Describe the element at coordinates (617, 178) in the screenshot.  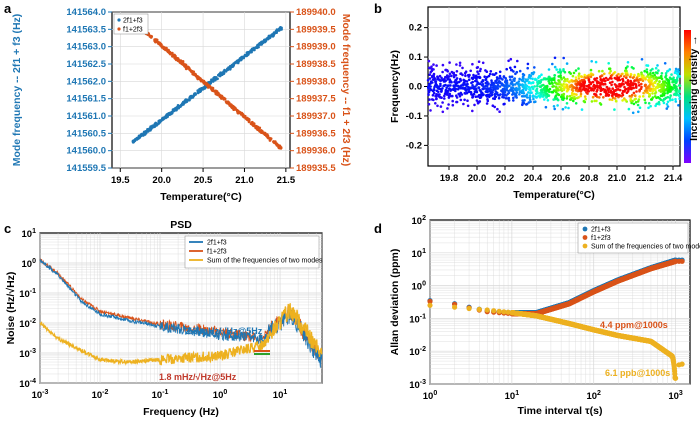
I see `xtick-label: 21.0` at that location.